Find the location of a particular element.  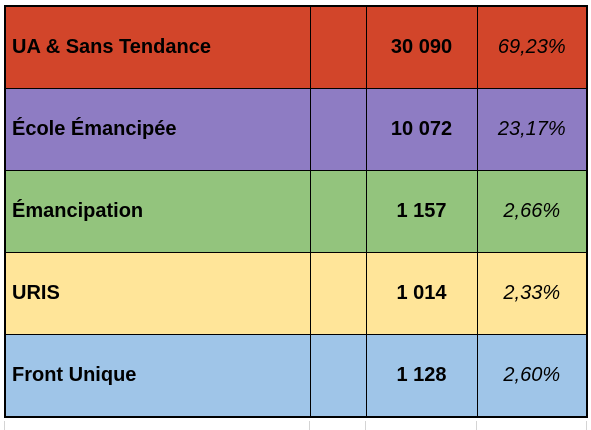

votes-cell: 1 157 is located at coordinates (421, 211).